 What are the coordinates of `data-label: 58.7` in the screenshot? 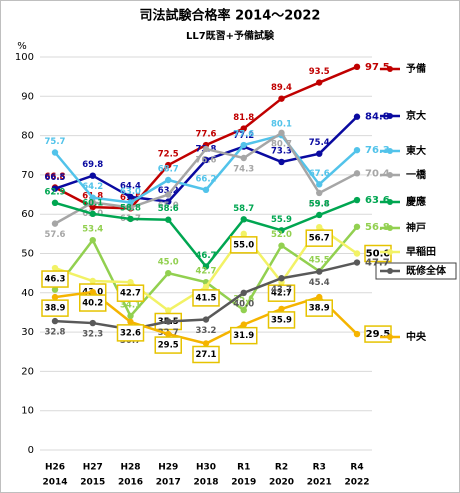 It's located at (243, 209).